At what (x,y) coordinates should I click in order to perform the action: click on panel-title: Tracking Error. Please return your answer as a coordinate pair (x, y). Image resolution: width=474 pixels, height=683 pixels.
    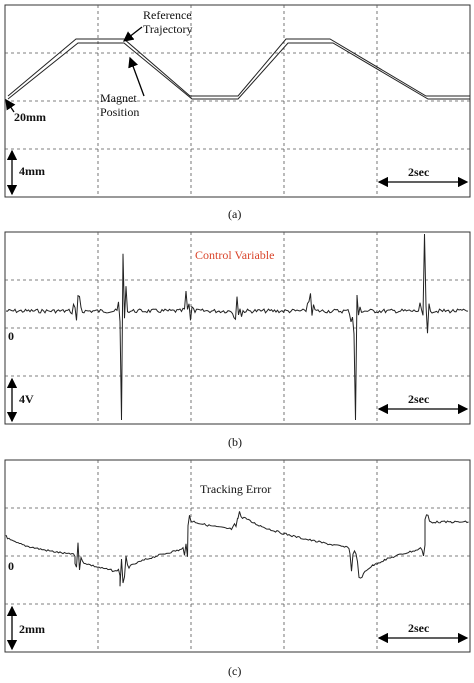
    Looking at the image, I should click on (235, 489).